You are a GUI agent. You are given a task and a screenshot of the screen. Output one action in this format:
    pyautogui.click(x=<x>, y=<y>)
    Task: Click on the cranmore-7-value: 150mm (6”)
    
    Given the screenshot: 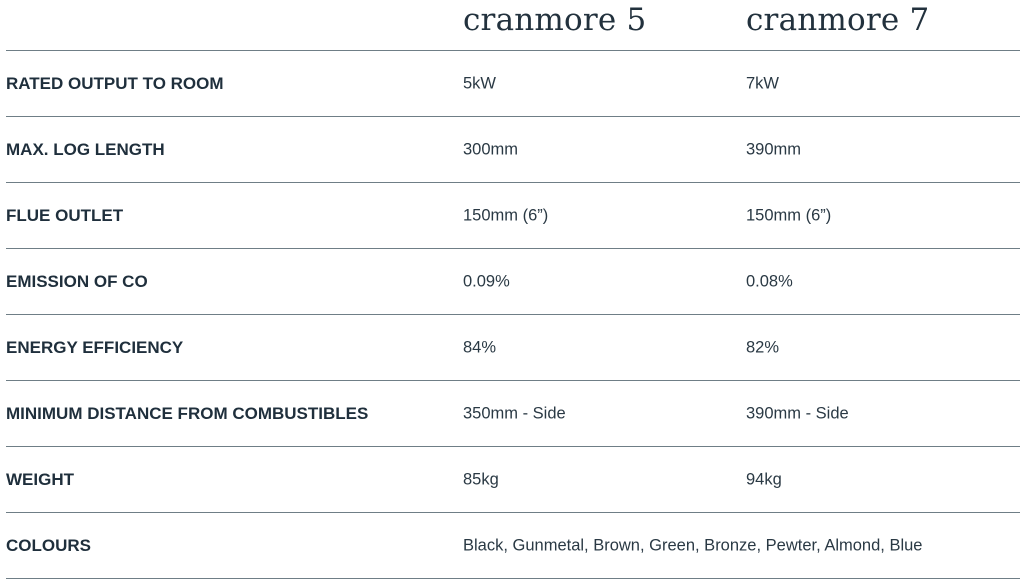 What is the action you would take?
    pyautogui.click(x=789, y=215)
    